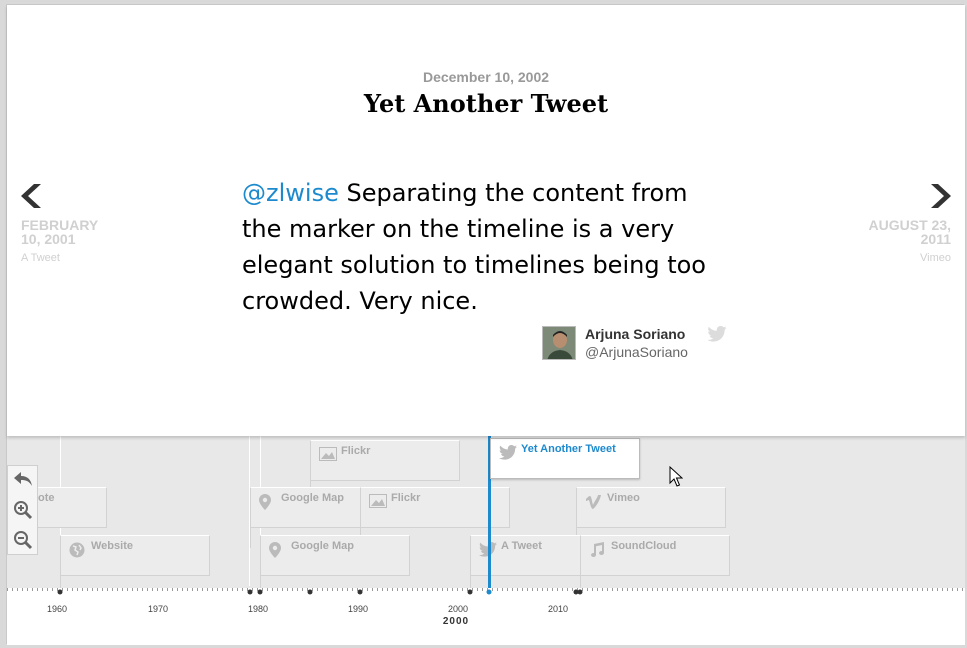  What do you see at coordinates (458, 609) in the screenshot?
I see `year-label: 2000` at bounding box center [458, 609].